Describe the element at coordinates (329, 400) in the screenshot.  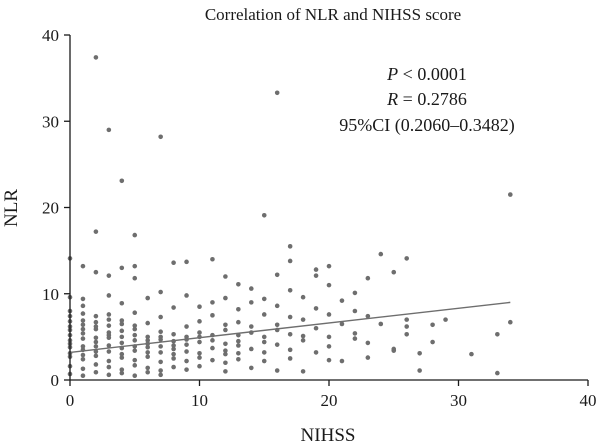
I see `x-tick-label: 20` at that location.